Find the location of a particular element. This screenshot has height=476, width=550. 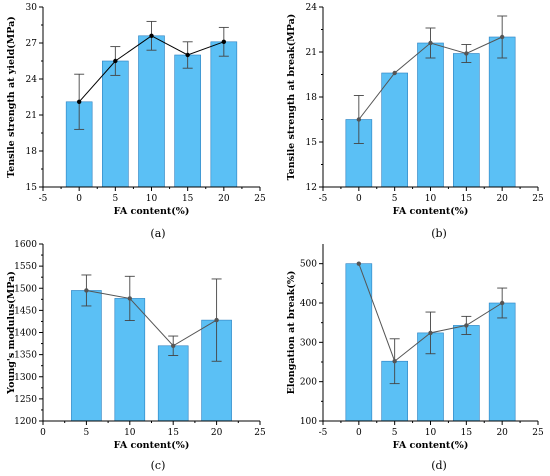

y-tick-label: 1200 is located at coordinates (25, 422).